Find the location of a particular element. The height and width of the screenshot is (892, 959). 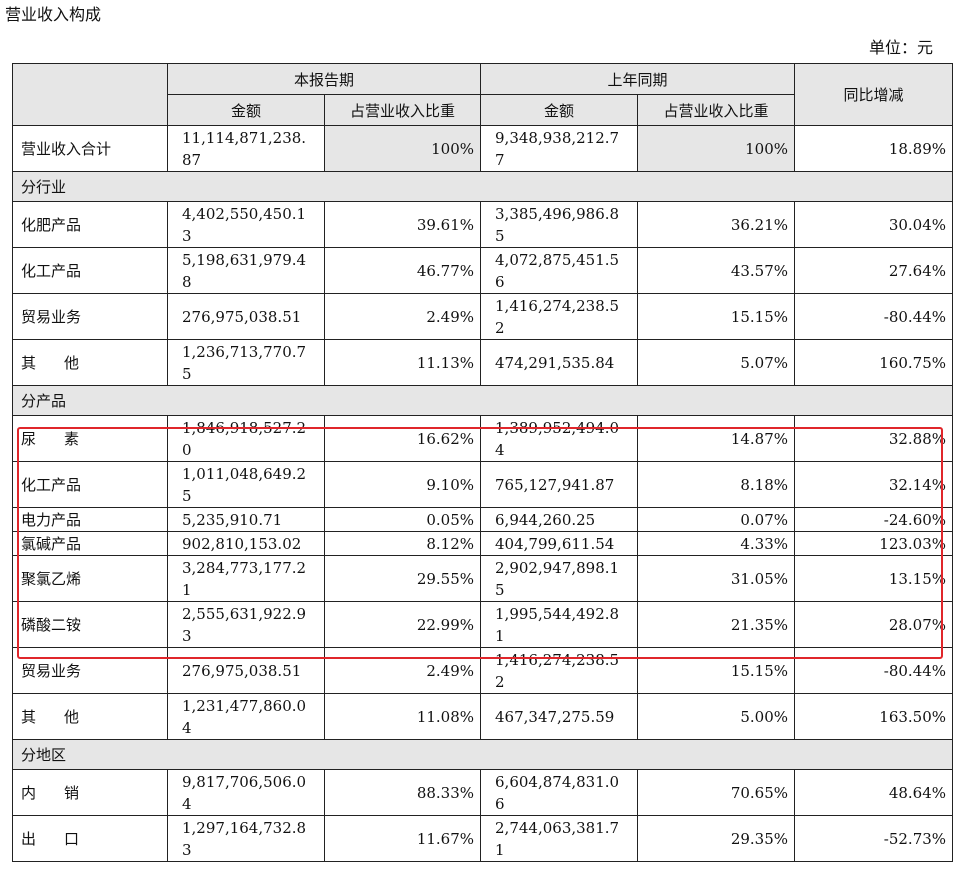

row-label: 电力产品 is located at coordinates (90, 519).